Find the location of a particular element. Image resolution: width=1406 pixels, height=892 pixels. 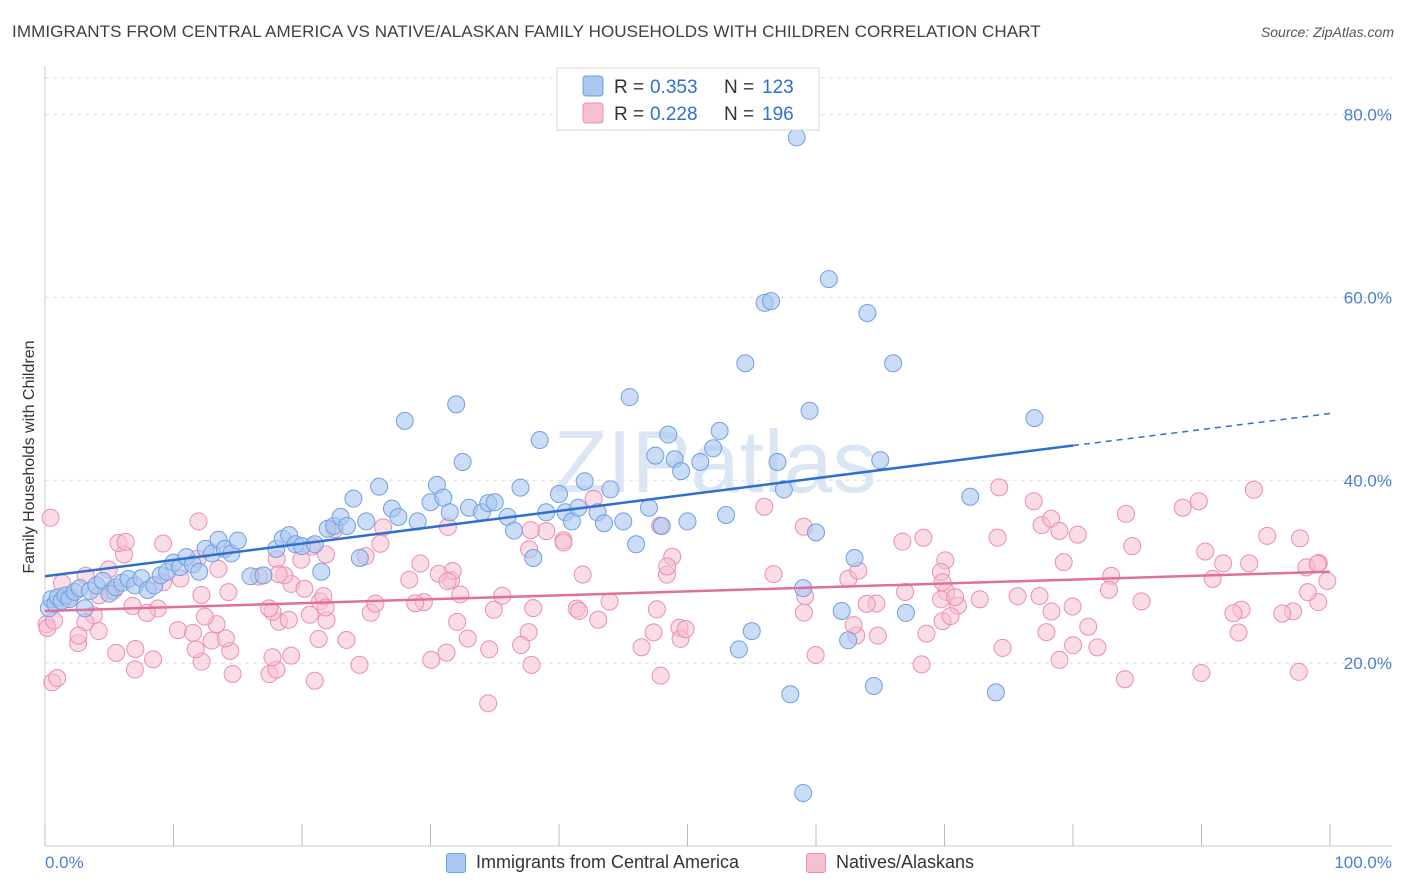

chart-source: Source: ZipAtlas.com is located at coordinates (1327, 32).